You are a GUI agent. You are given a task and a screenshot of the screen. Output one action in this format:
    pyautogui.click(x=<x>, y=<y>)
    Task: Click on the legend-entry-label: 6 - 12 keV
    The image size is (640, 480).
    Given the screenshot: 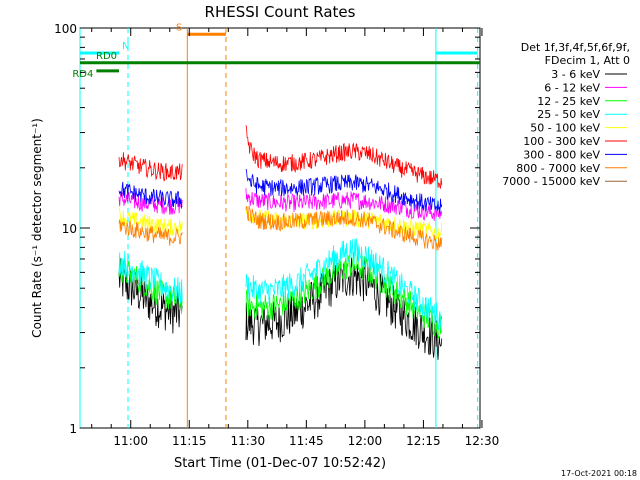 What is the action you would take?
    pyautogui.click(x=572, y=87)
    